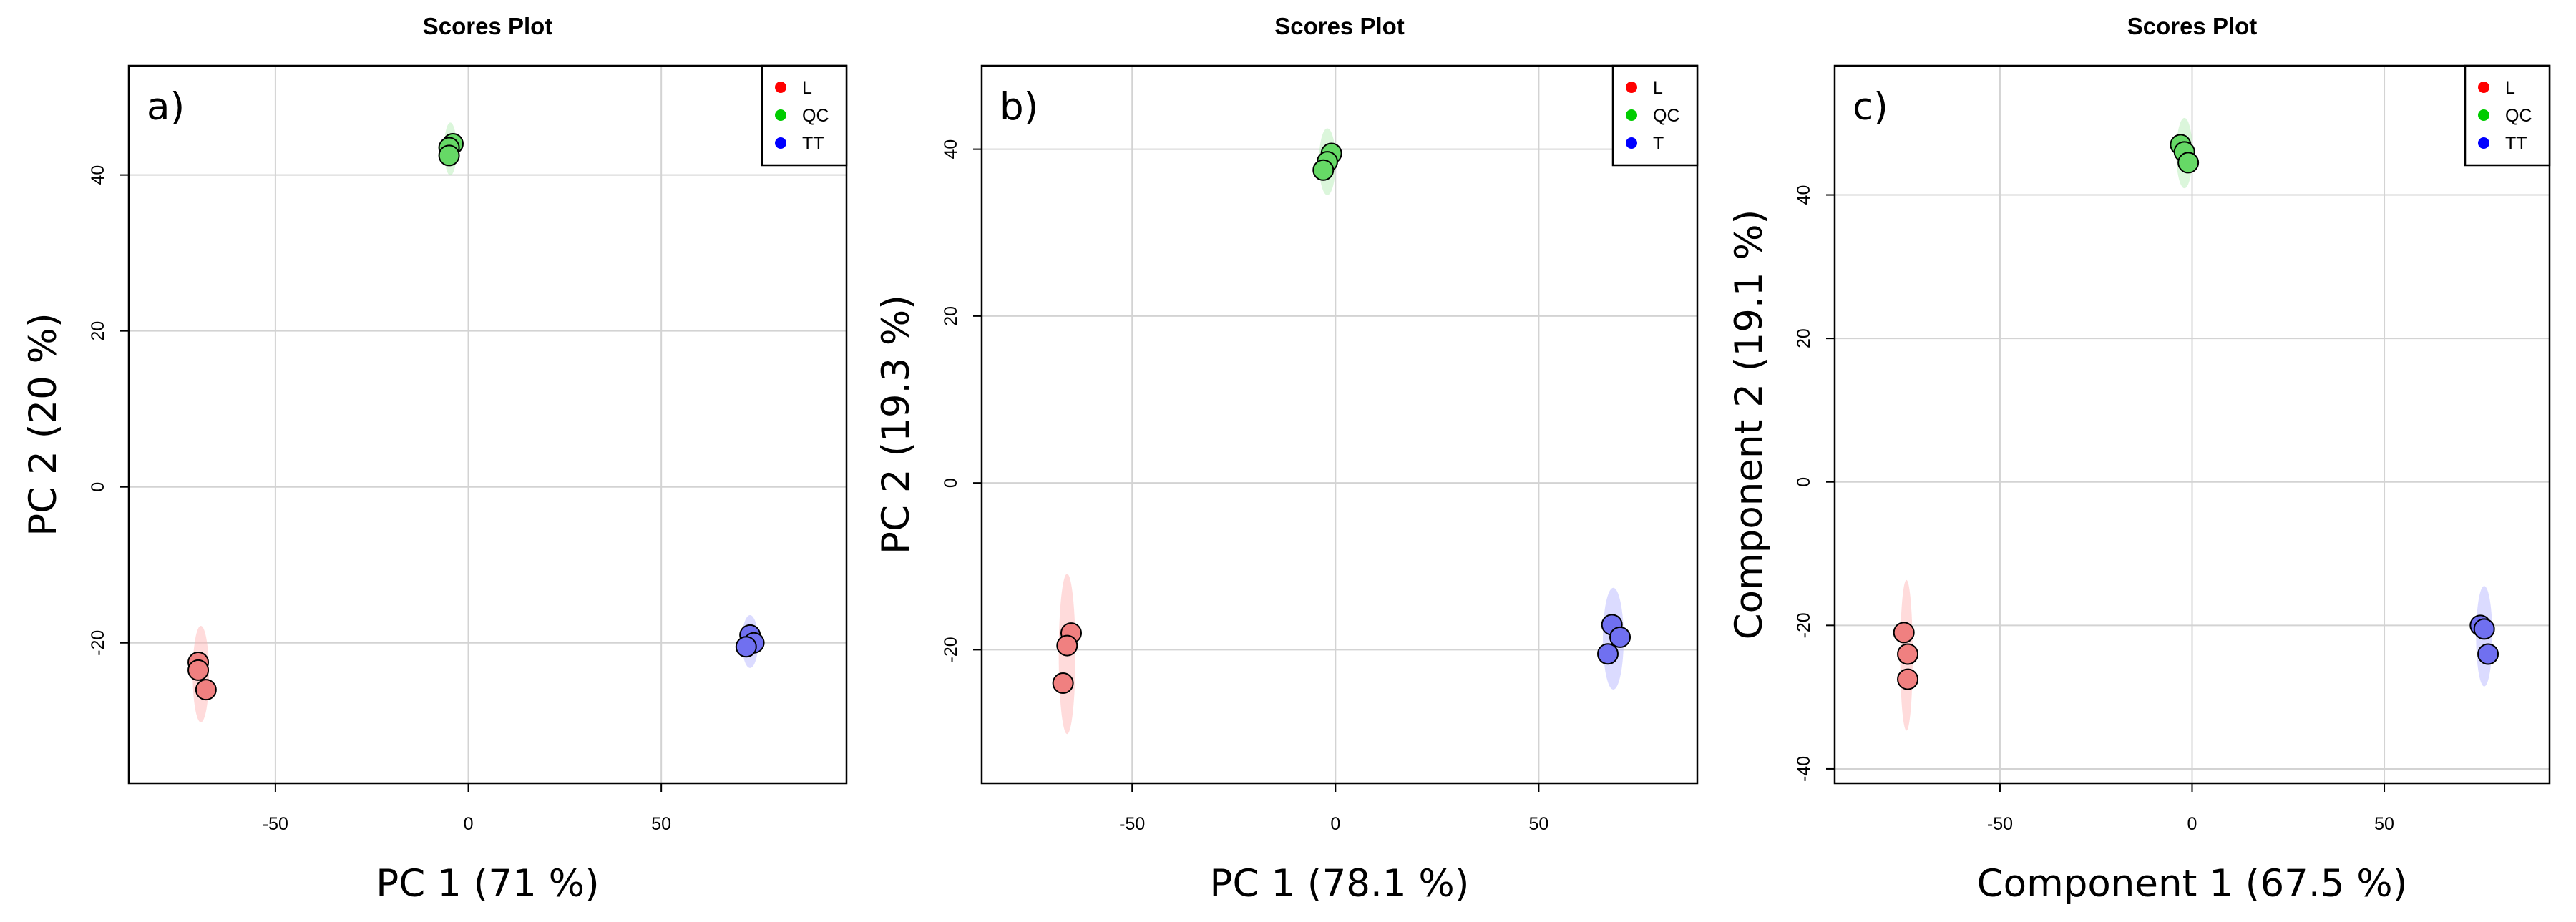 The width and height of the screenshot is (2576, 922). I want to click on y-axis-label: PC 2 (19.3 %), so click(896, 424).